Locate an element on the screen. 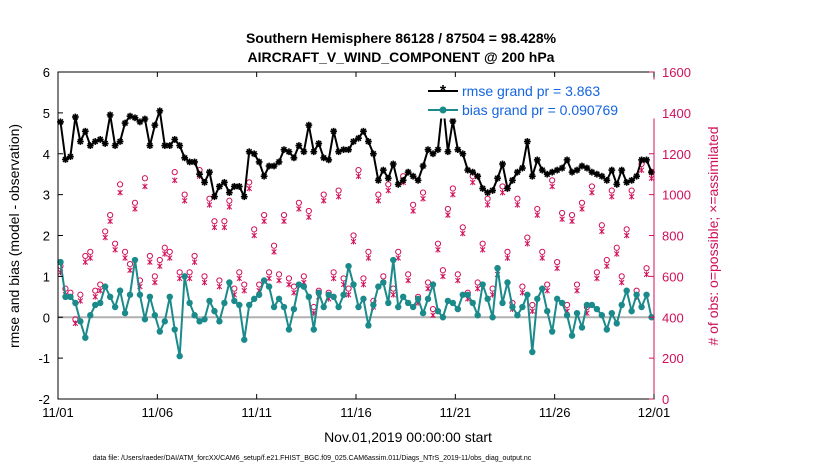 The image size is (830, 470). y2-tick-label: 1000 is located at coordinates (676, 195).